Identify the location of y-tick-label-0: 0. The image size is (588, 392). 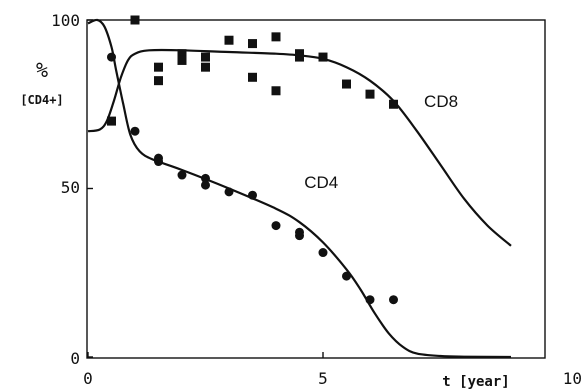
(75, 358).